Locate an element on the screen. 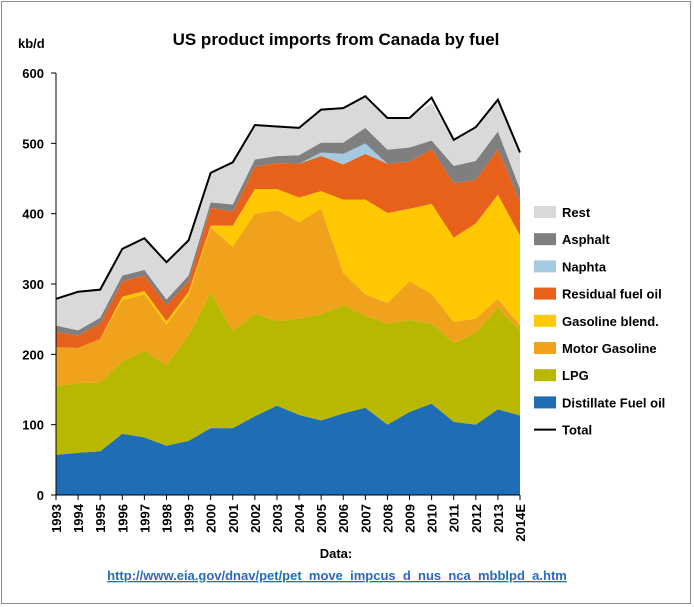  legend-label-distillate-fuel-oil: Distillate Fuel oil is located at coordinates (613, 402).